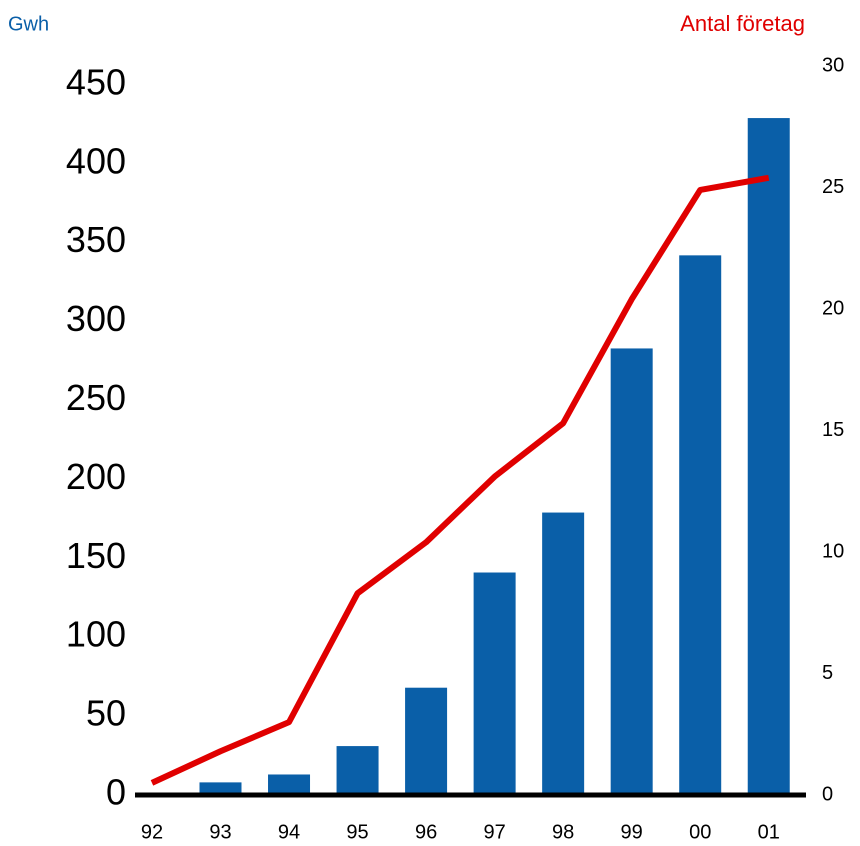  Describe the element at coordinates (106, 713) in the screenshot. I see `y-tick-label: 50` at that location.